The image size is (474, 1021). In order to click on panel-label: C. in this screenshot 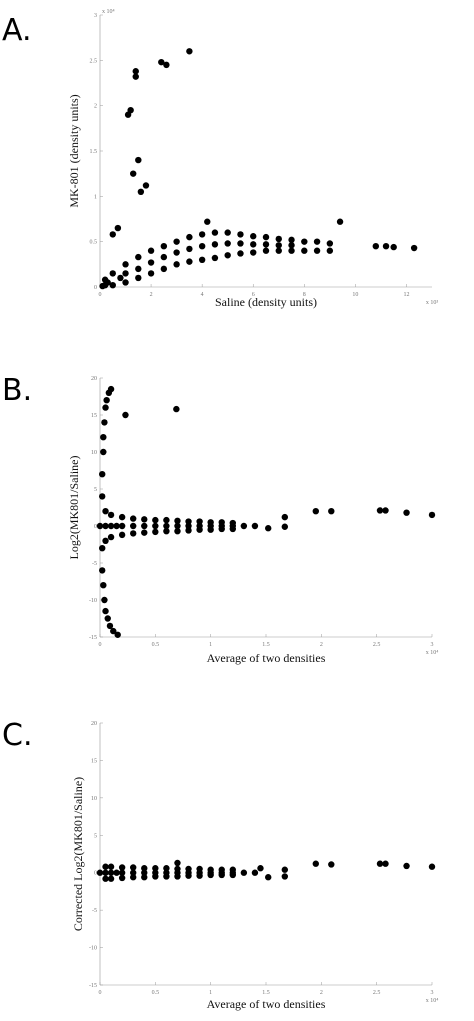, I will do `click(17, 735)`.